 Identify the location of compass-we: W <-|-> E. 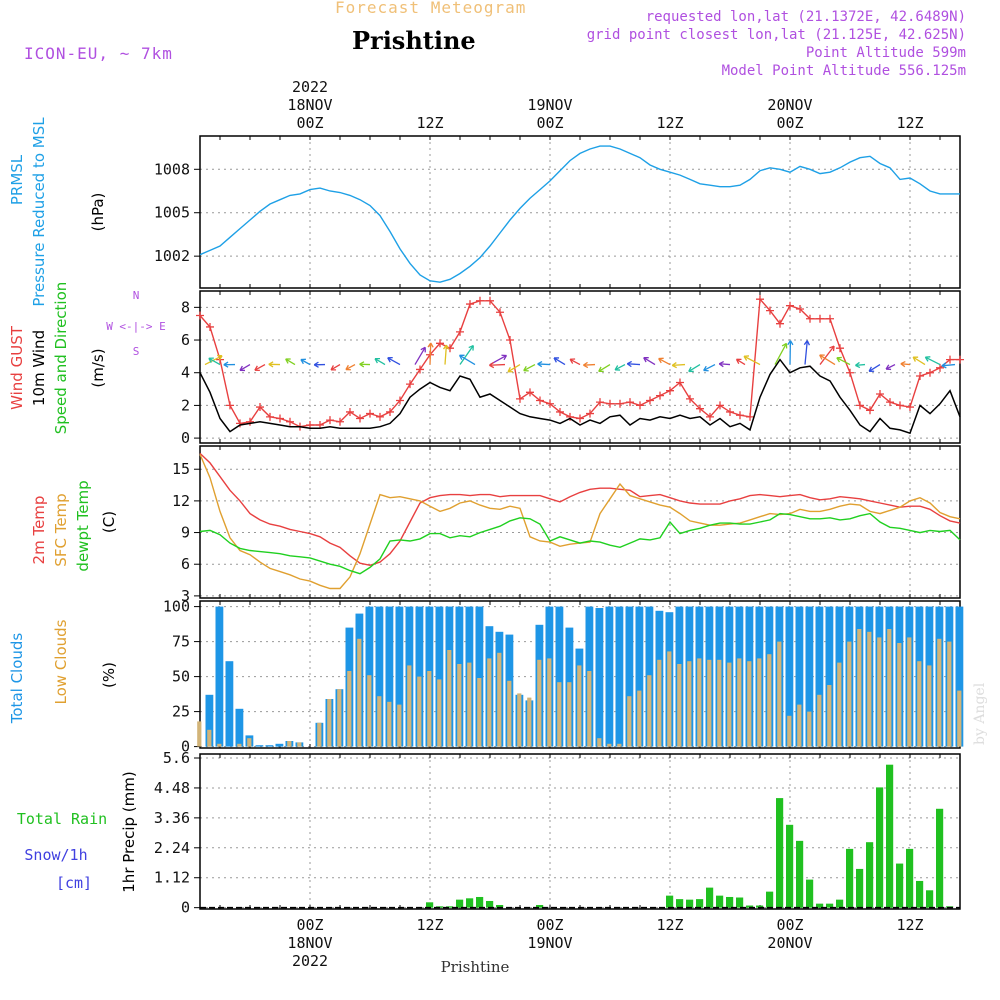
(136, 326).